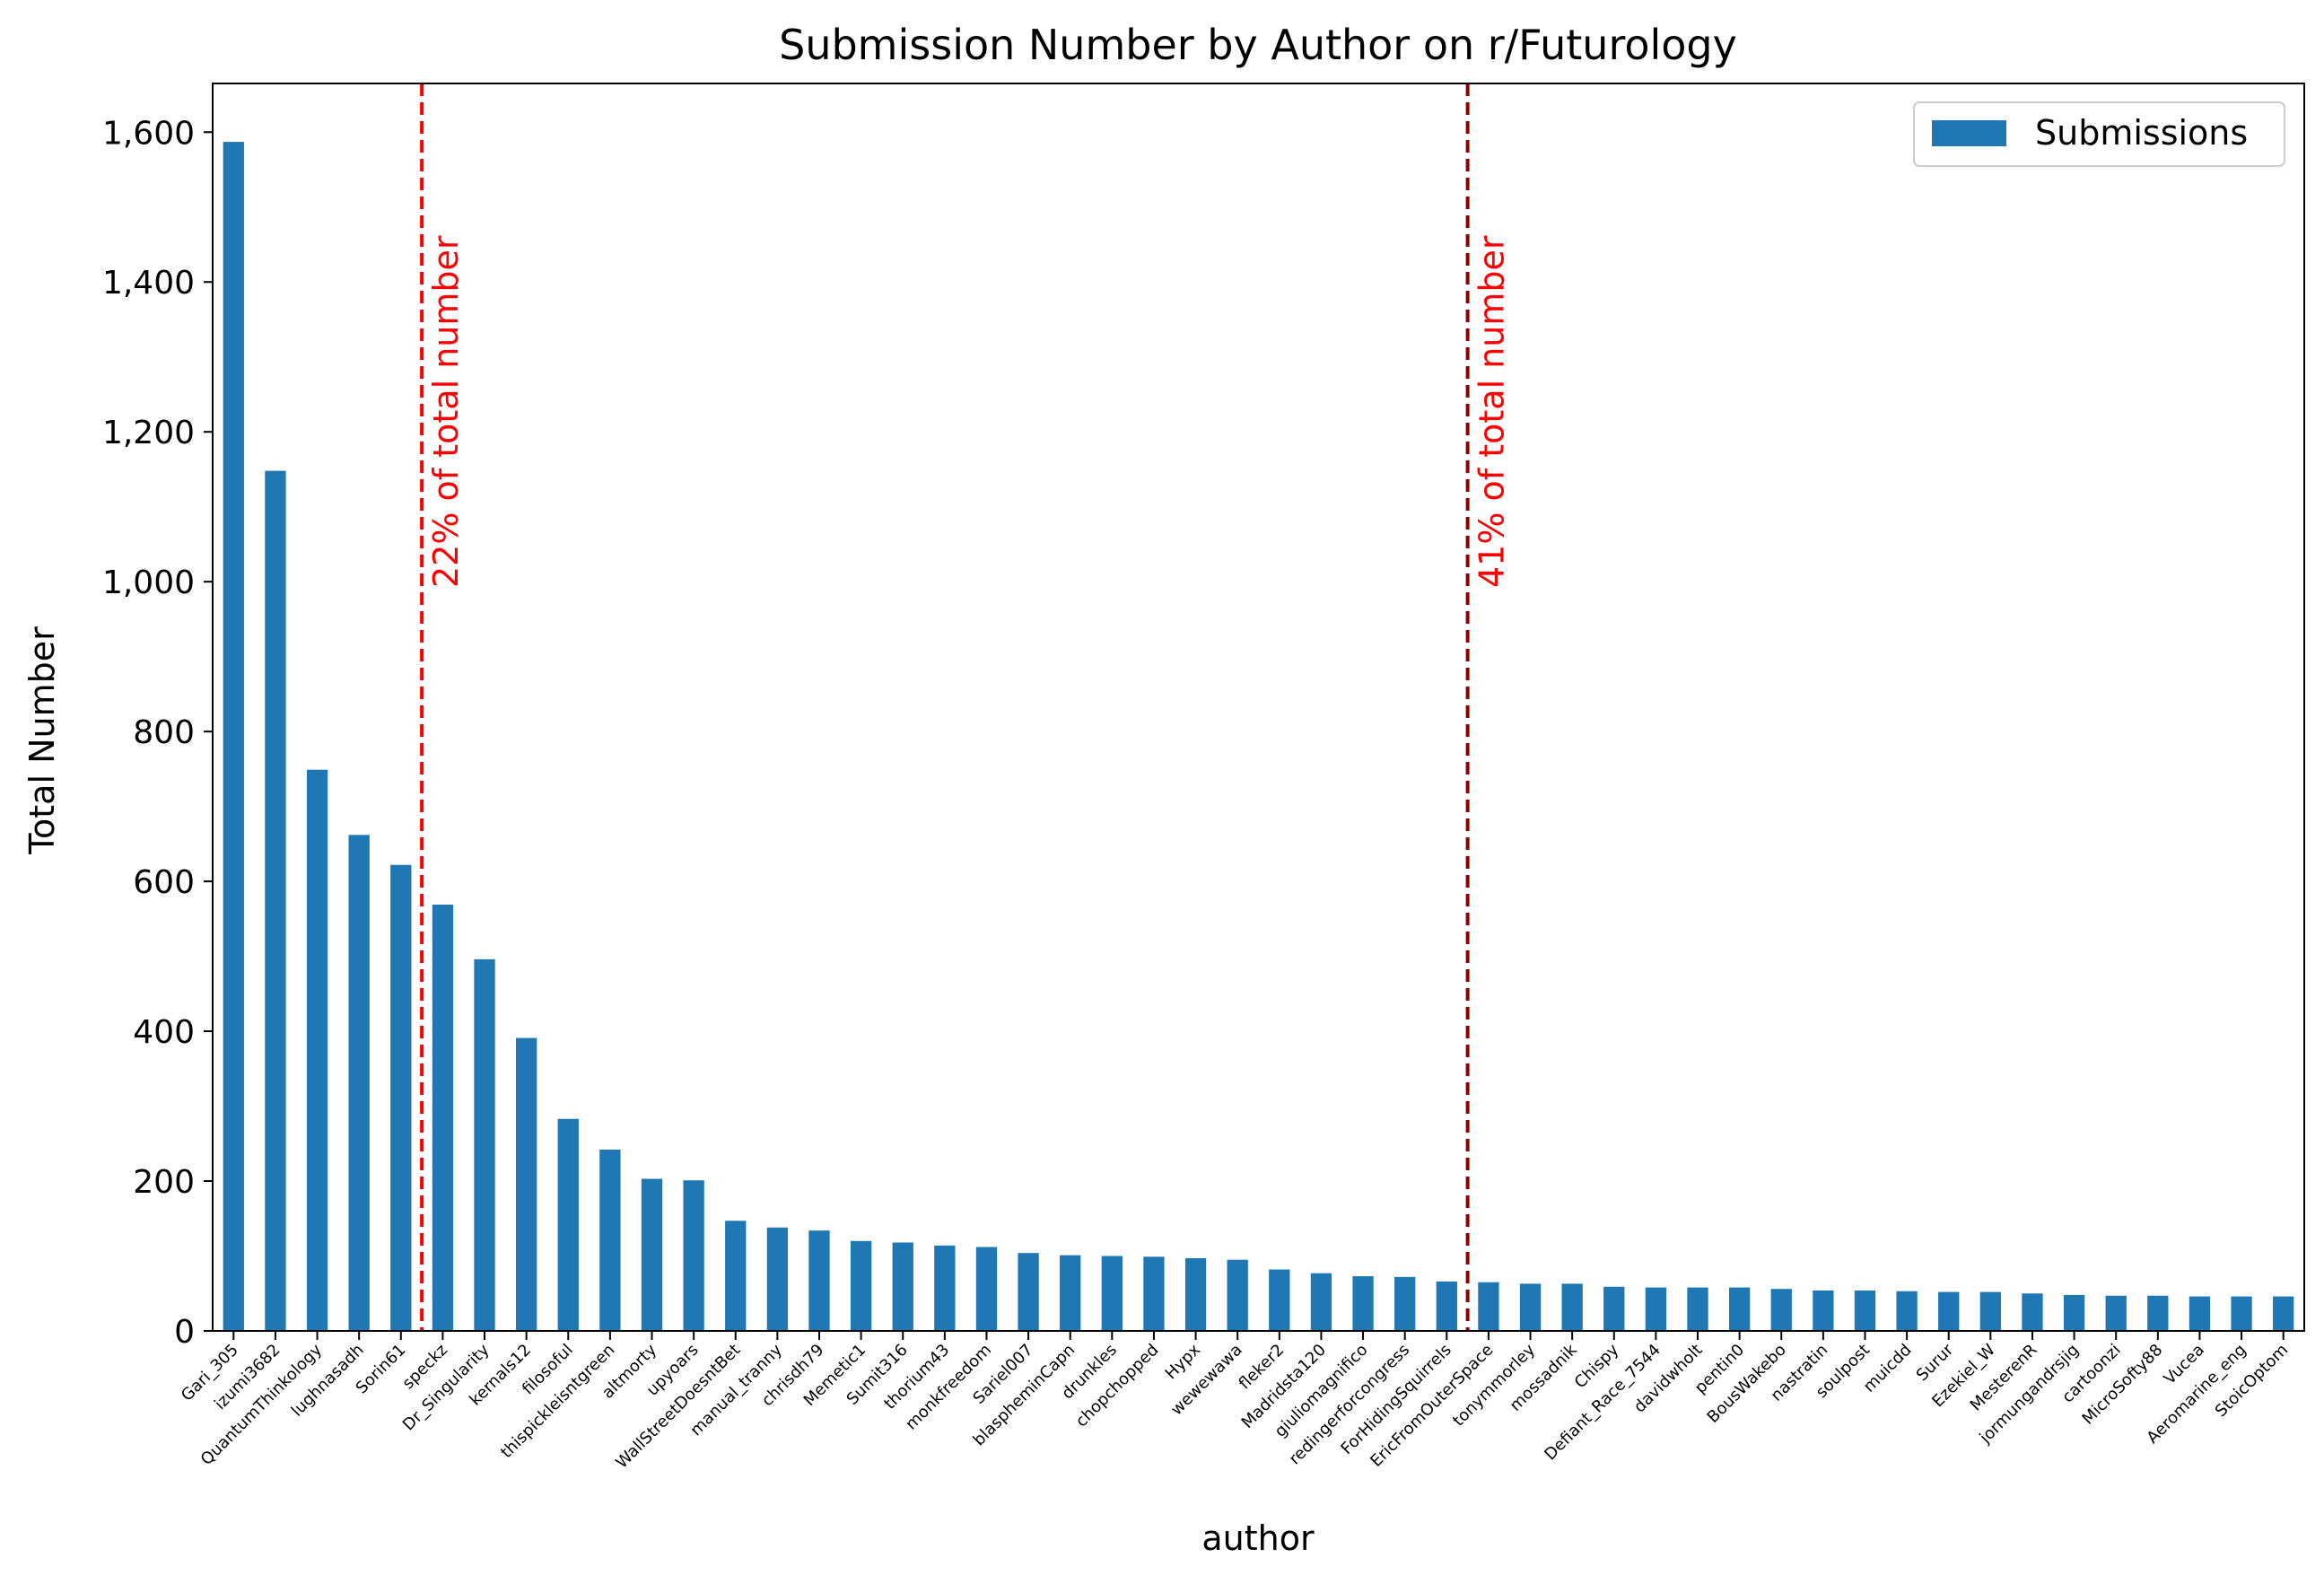  What do you see at coordinates (1112, 1293) in the screenshot?
I see `bar-drunkles` at bounding box center [1112, 1293].